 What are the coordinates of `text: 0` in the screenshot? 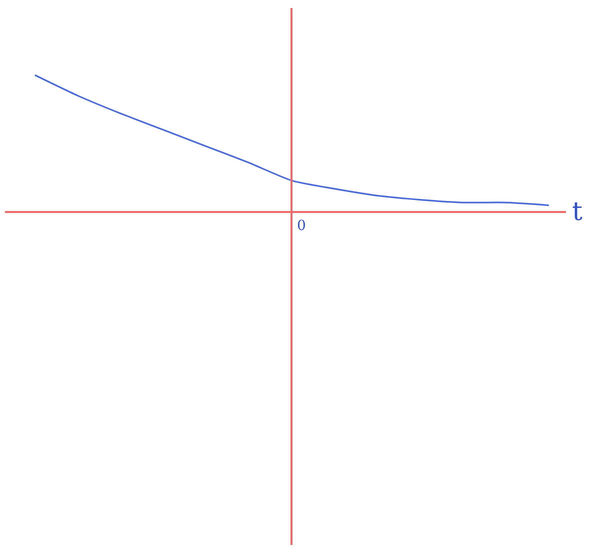 It's located at (301, 226).